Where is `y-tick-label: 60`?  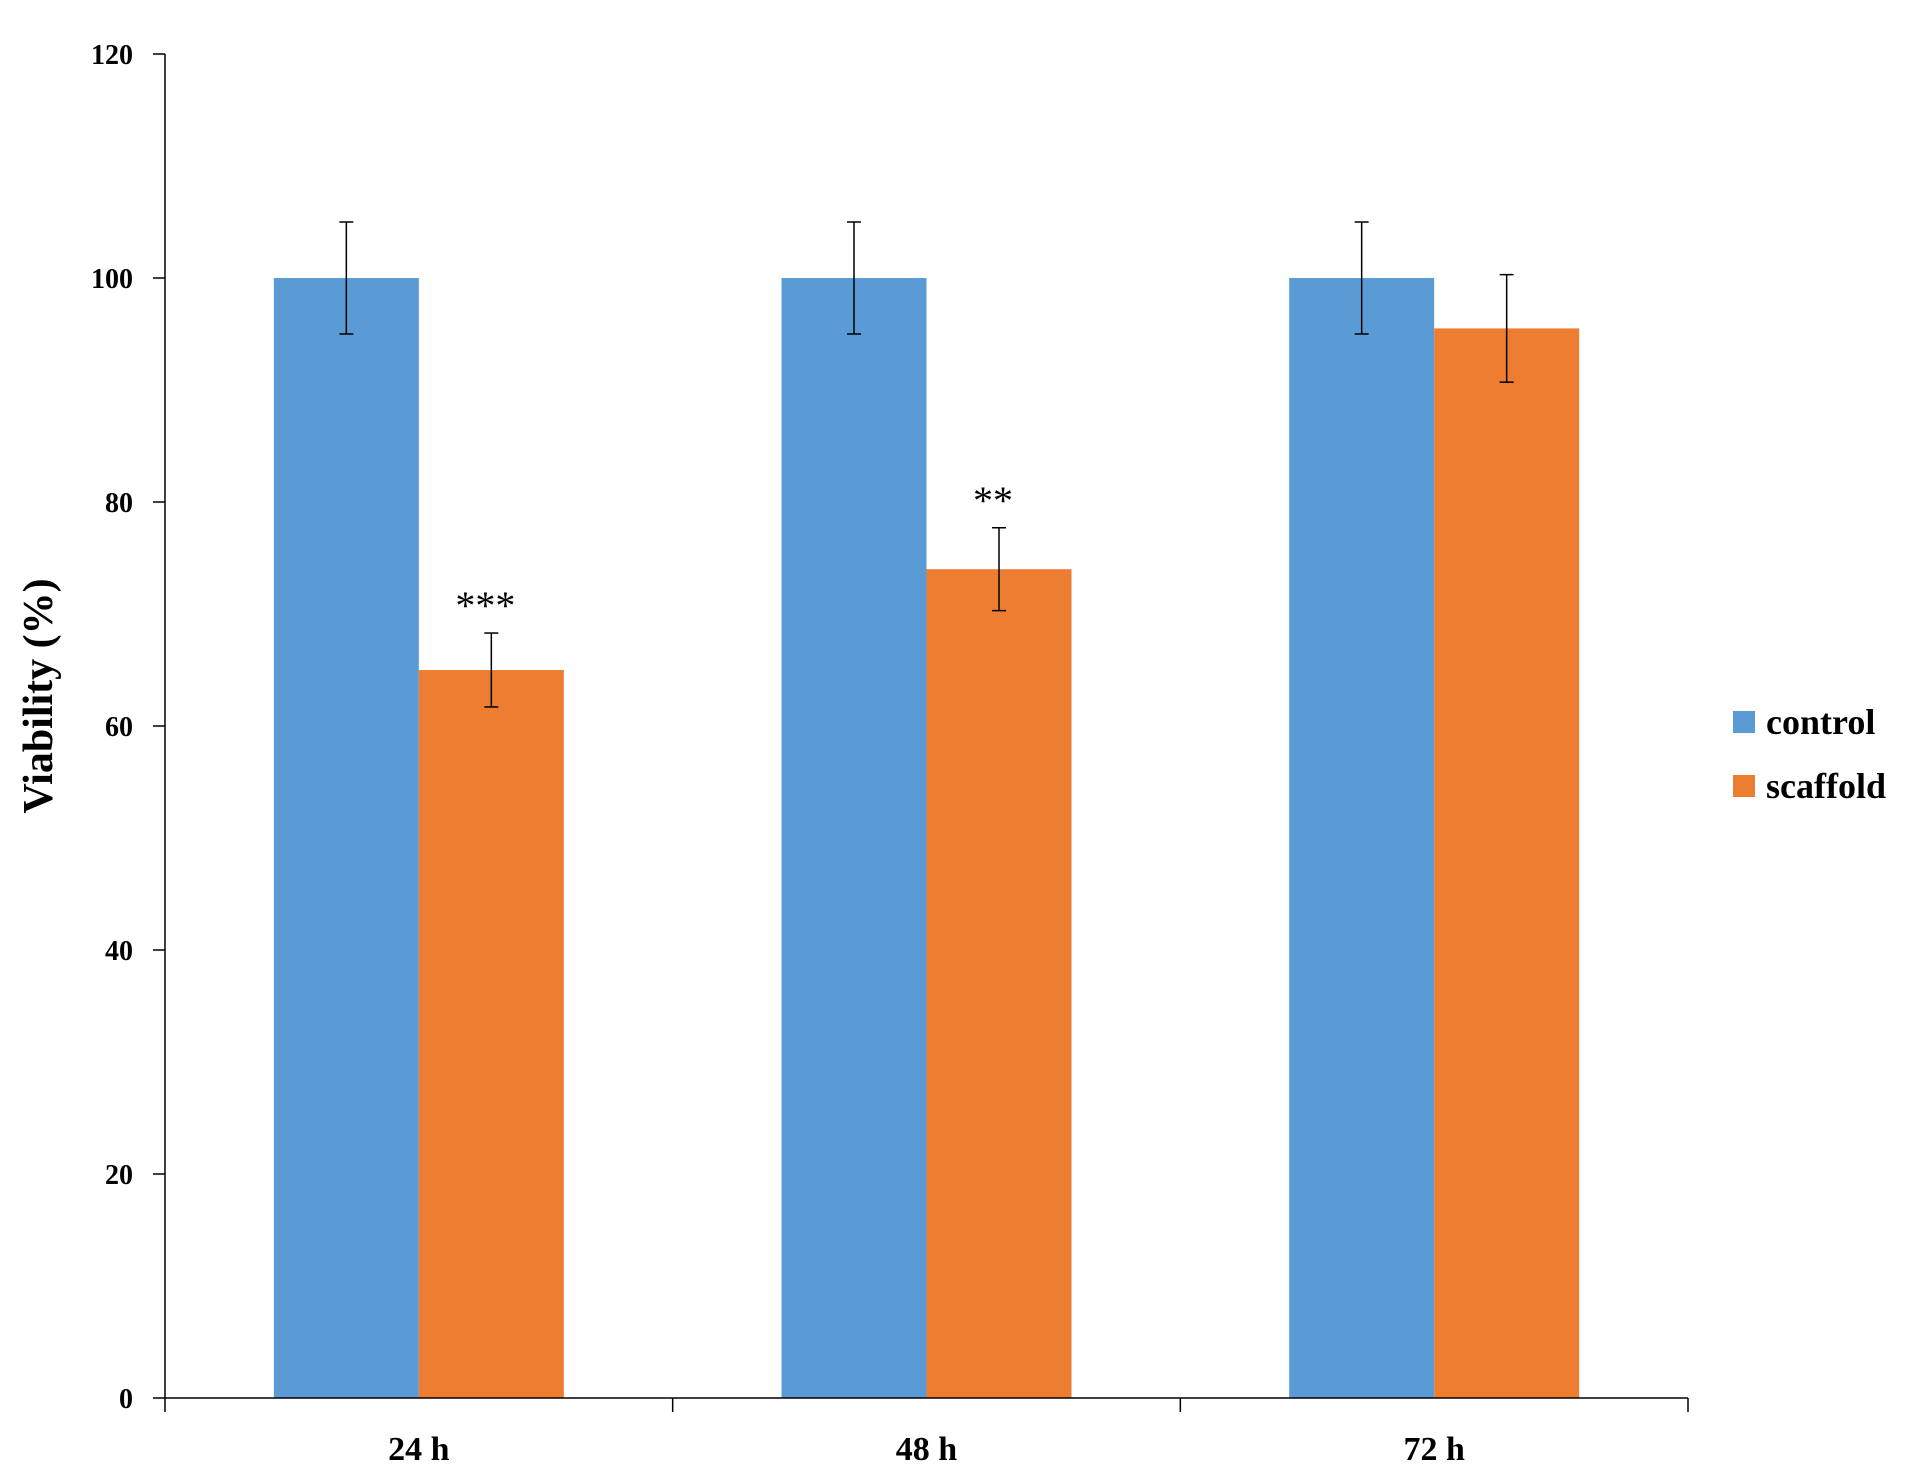 y-tick-label: 60 is located at coordinates (119, 727).